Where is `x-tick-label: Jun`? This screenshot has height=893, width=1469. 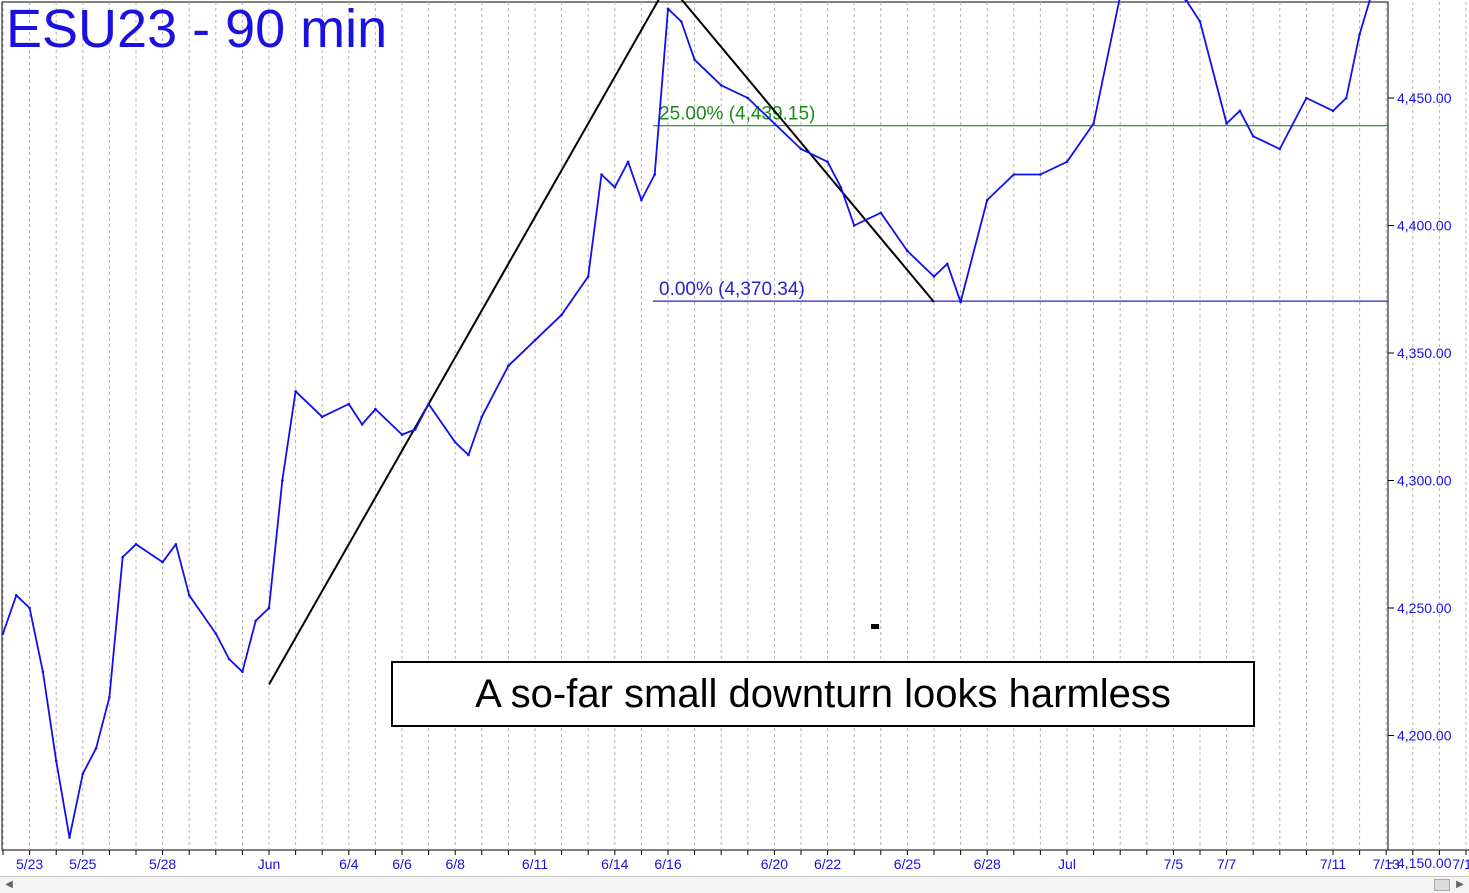
x-tick-label: Jun is located at coordinates (269, 864).